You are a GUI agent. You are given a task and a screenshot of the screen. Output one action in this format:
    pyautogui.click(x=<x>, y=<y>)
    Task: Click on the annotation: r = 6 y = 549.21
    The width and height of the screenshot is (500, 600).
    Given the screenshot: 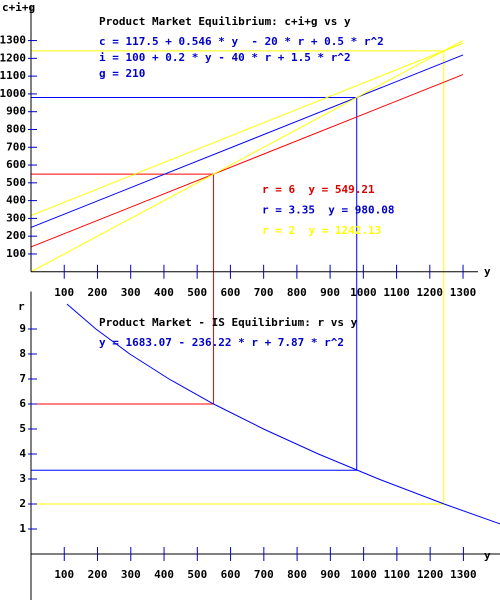 What is the action you would take?
    pyautogui.click(x=318, y=189)
    